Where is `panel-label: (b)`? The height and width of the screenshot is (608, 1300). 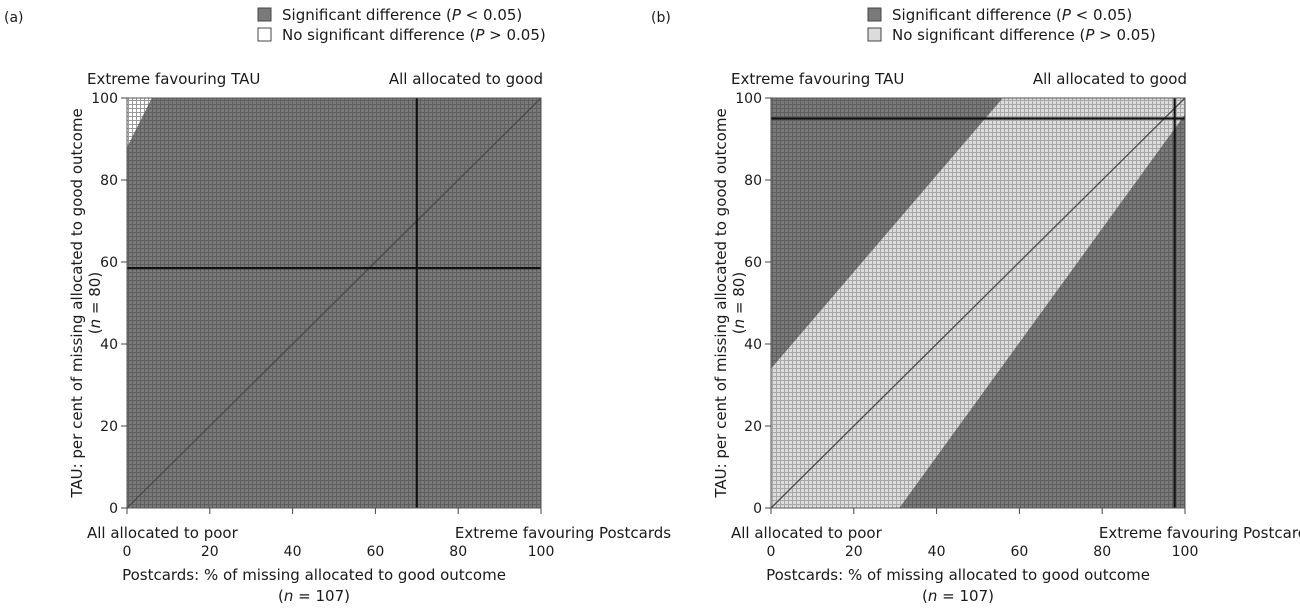 panel-label: (b) is located at coordinates (661, 18).